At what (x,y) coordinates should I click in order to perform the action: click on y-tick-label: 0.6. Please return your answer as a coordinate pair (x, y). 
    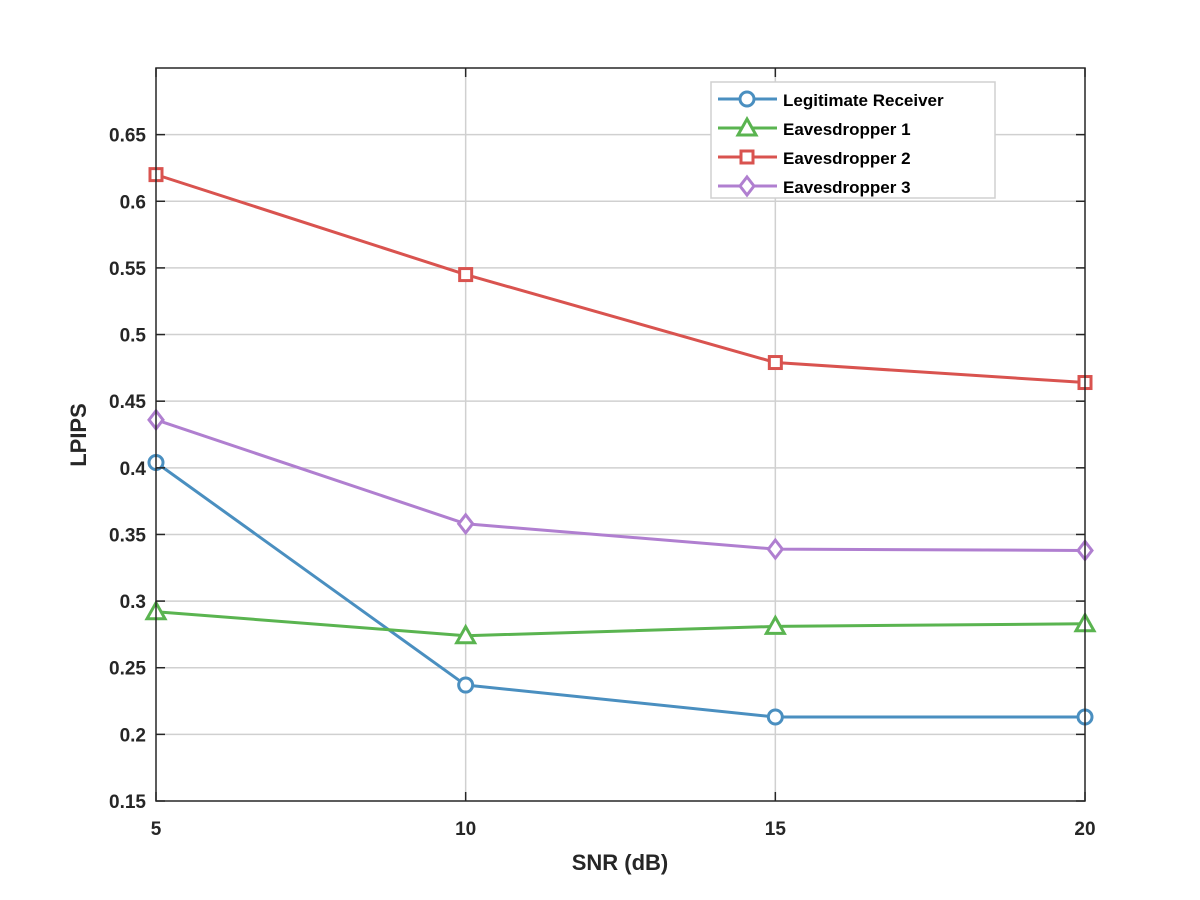
    Looking at the image, I should click on (133, 202).